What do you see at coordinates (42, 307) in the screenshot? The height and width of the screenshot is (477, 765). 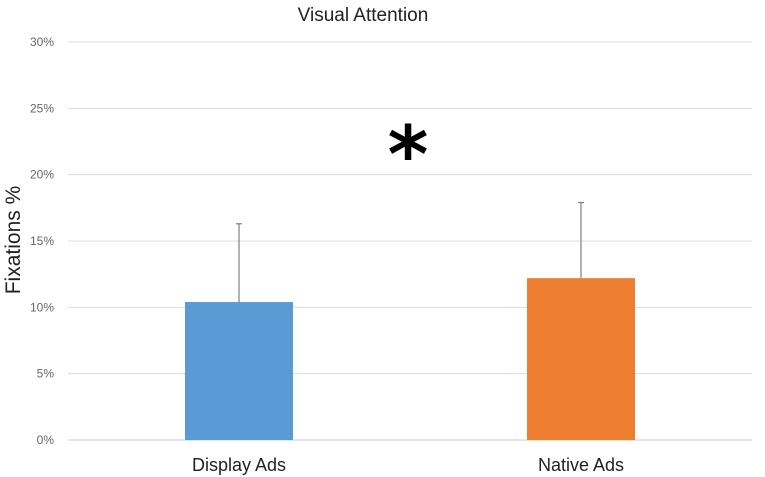 I see `y-tick-label: 10%` at bounding box center [42, 307].